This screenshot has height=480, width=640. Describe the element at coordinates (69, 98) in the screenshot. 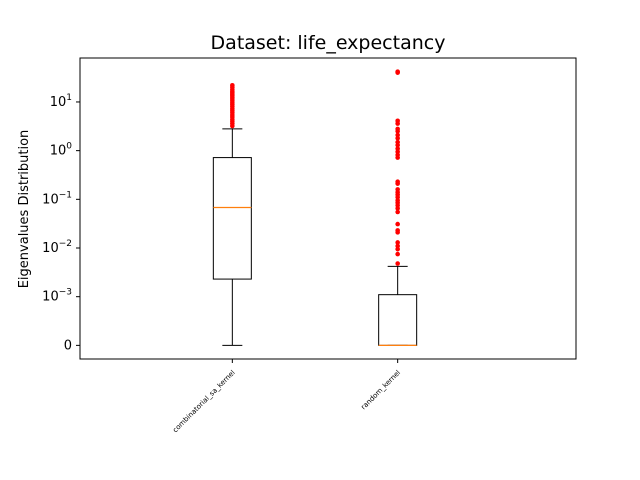

I see `y-tick-label-exponent: 1` at that location.